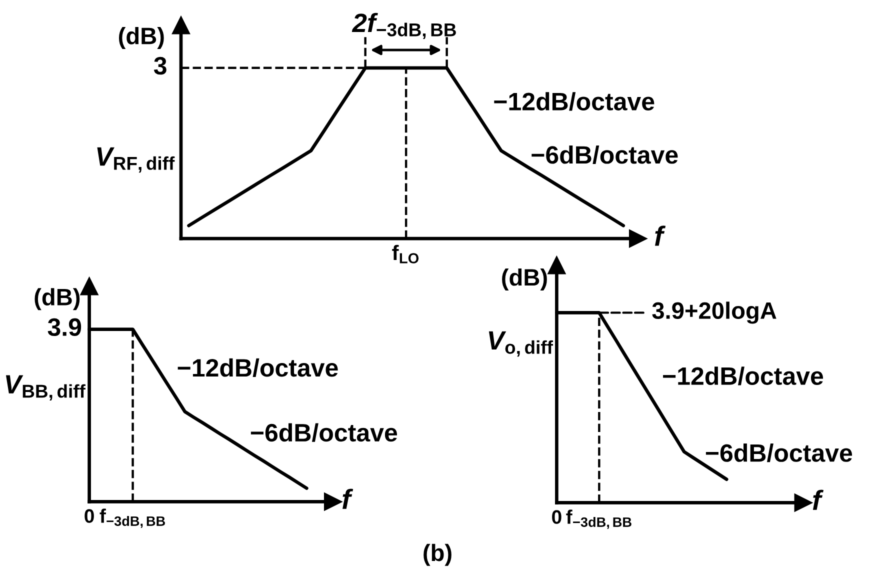 The width and height of the screenshot is (875, 575). Describe the element at coordinates (65, 327) in the screenshot. I see `text: 3.9` at that location.